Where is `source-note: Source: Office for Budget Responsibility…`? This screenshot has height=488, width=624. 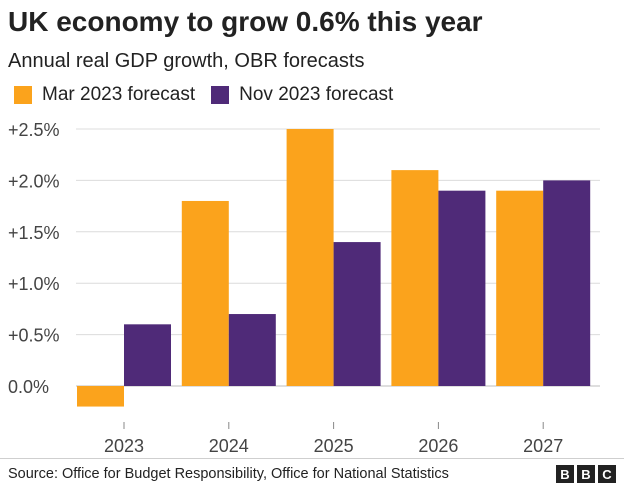 source-note: Source: Office for Budget Responsibility… is located at coordinates (228, 474).